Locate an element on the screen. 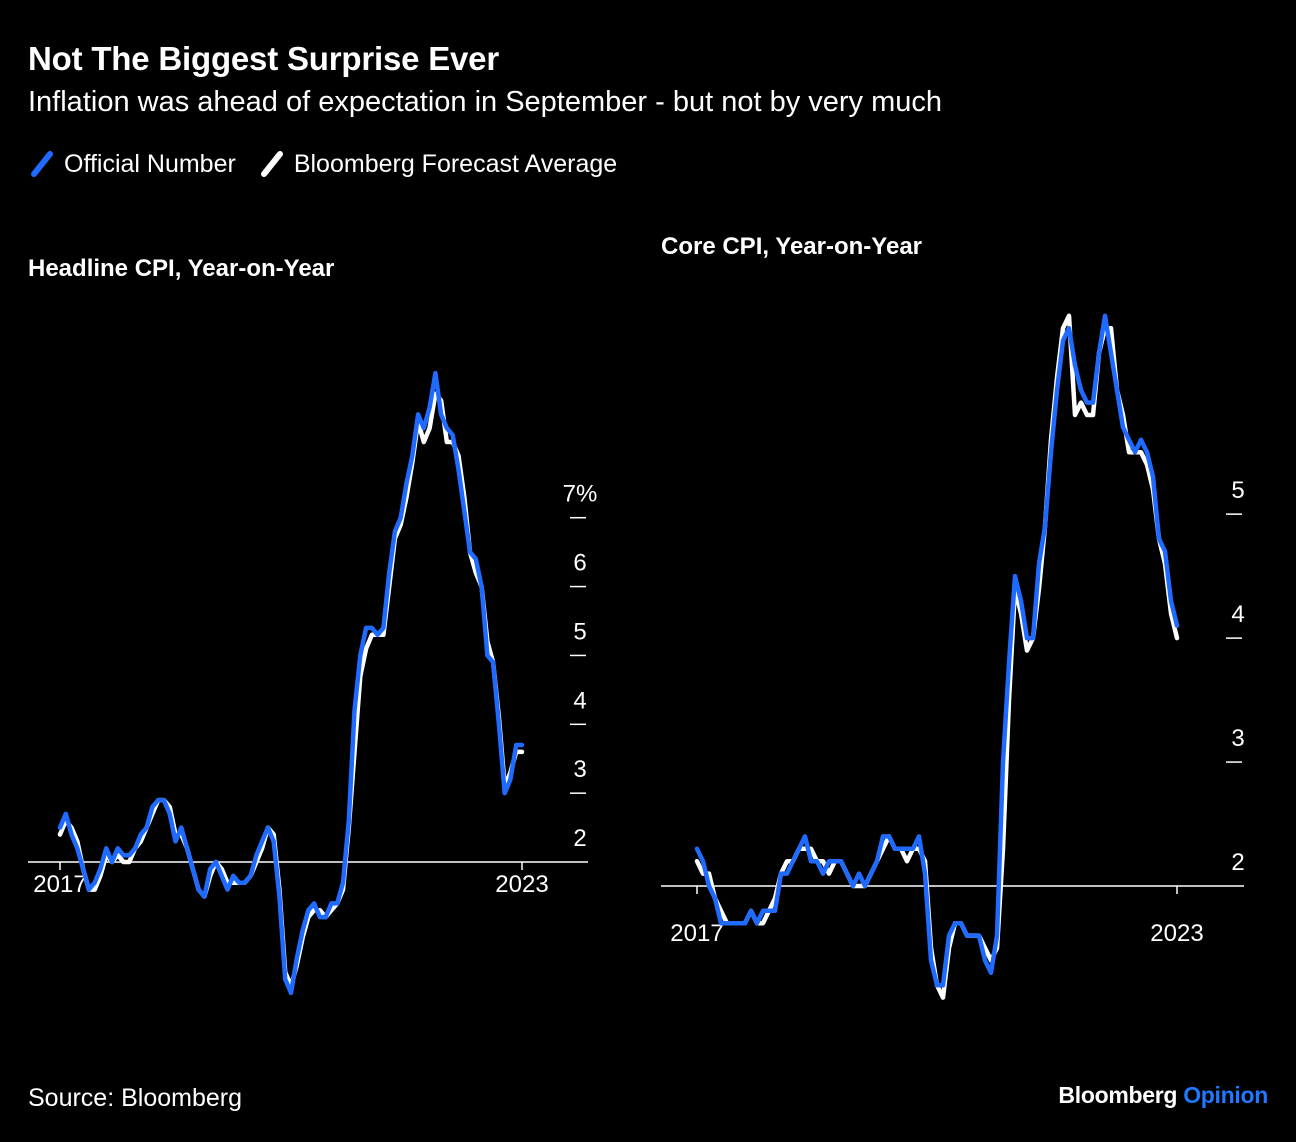 The width and height of the screenshot is (1296, 1142). y-tick-label-1-3: 5 is located at coordinates (1237, 490).